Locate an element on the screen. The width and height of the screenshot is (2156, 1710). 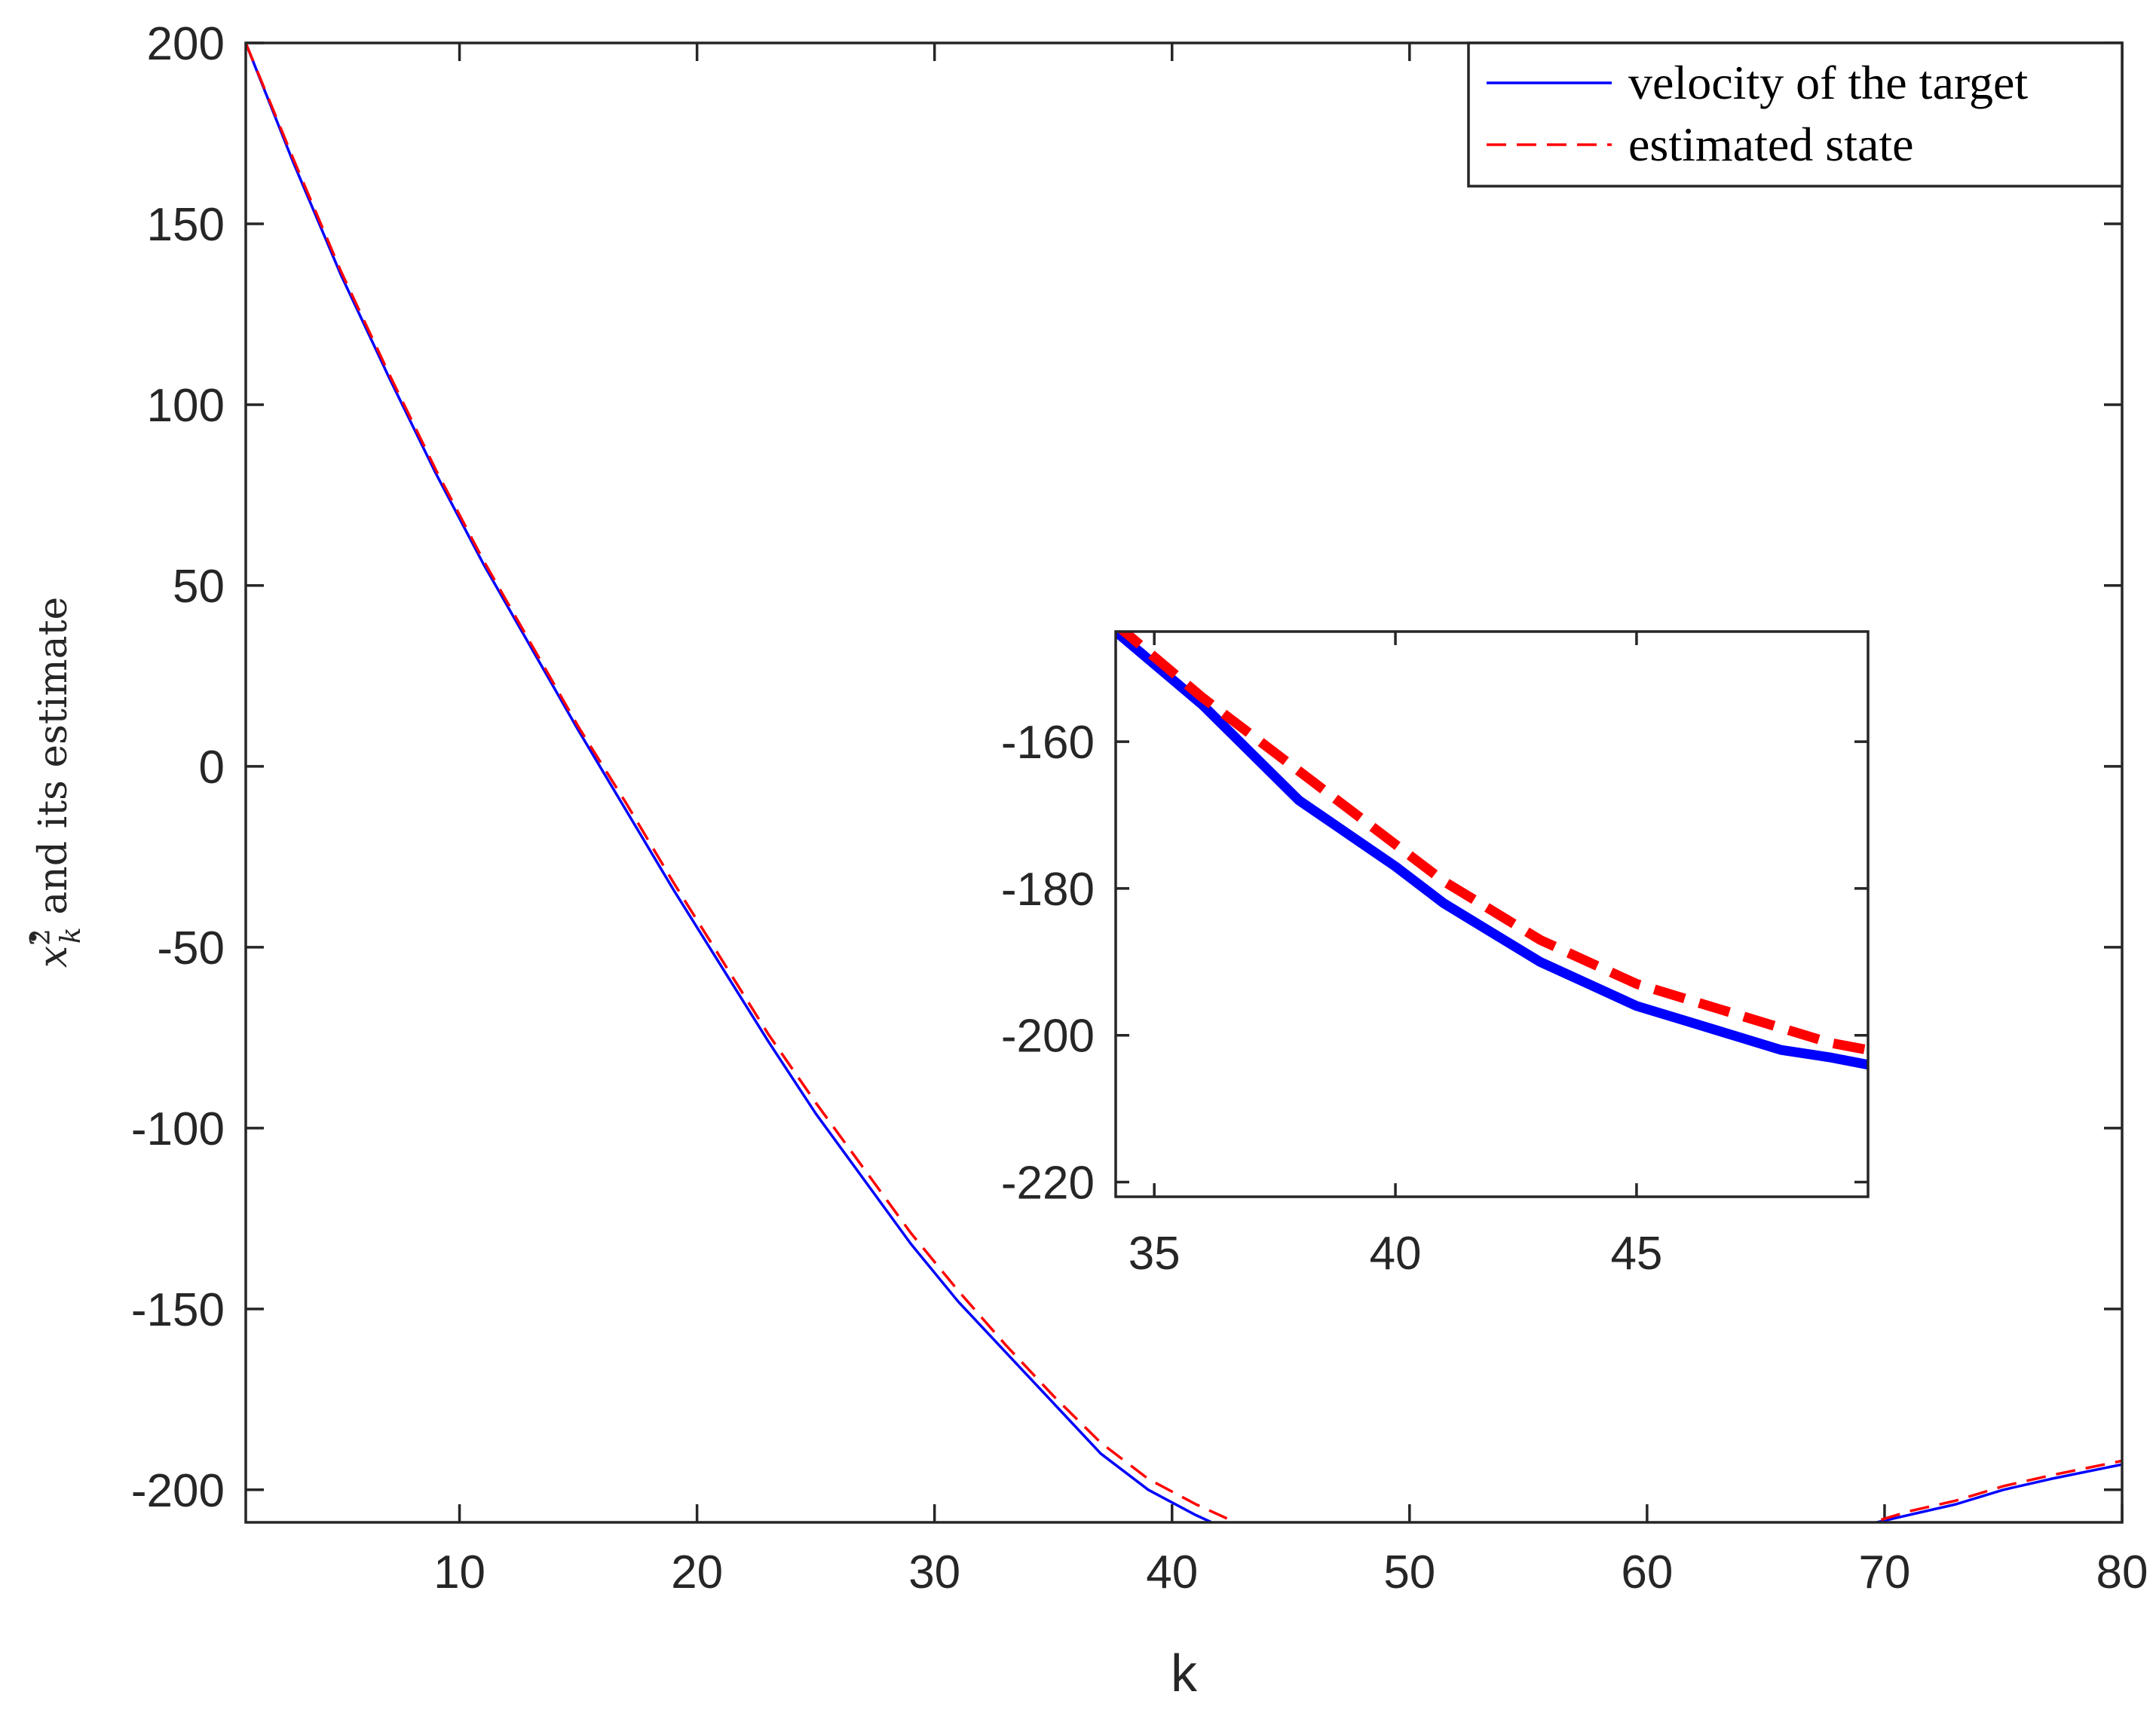
main-x-tick-label: 80 is located at coordinates (2122, 1572).